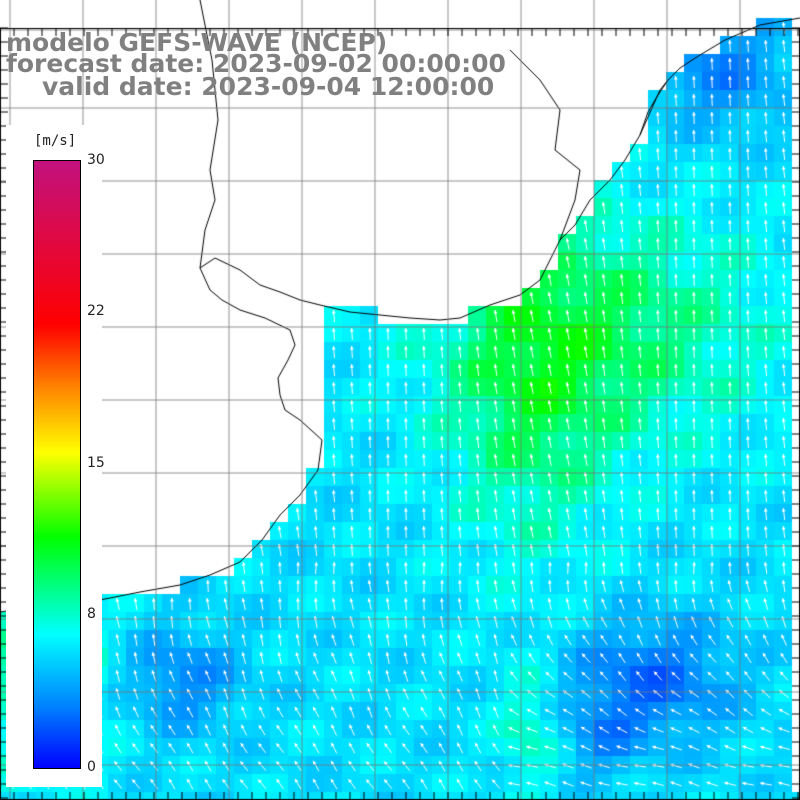  Describe the element at coordinates (197, 42) in the screenshot. I see `model-title: modelo GEFS-WAVE (NCEP)` at that location.